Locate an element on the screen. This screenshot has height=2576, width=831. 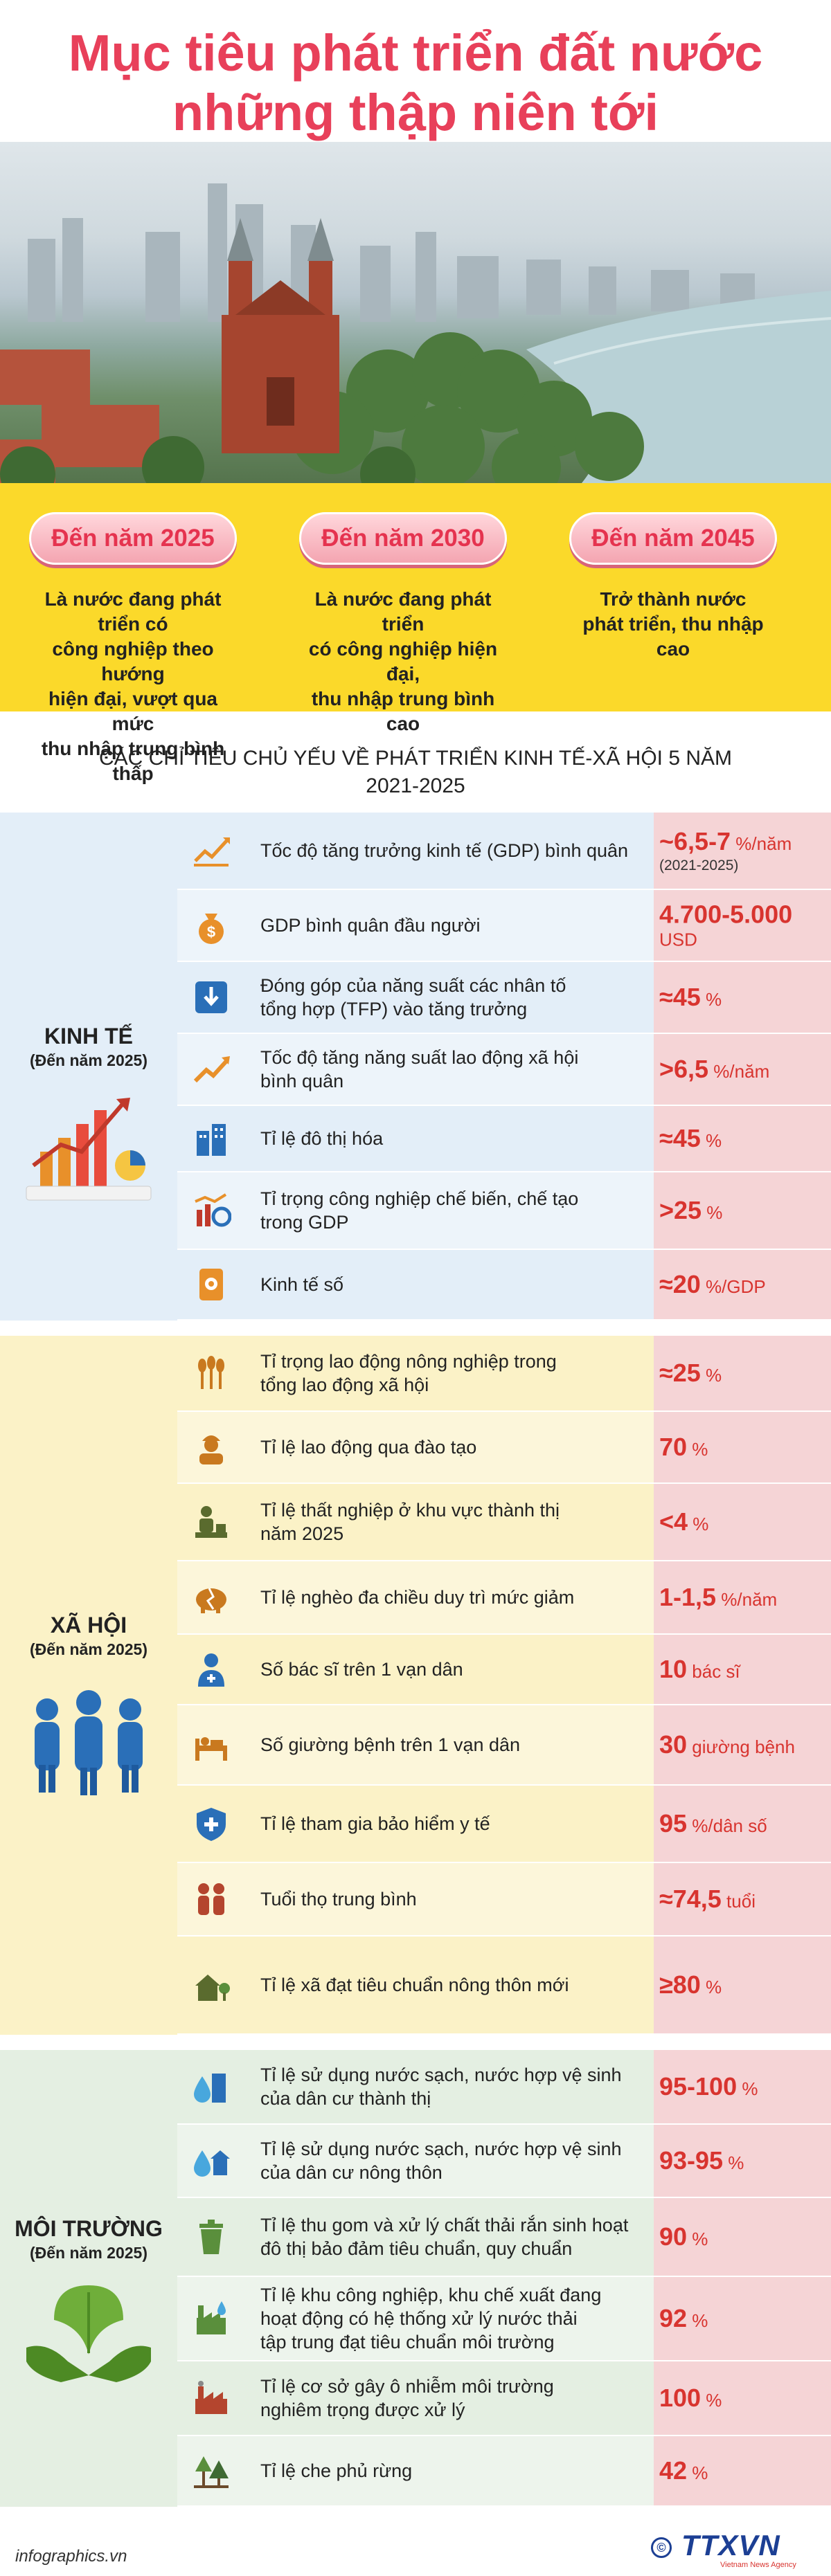
city-water-drop-icon is located at coordinates (211, 2087).